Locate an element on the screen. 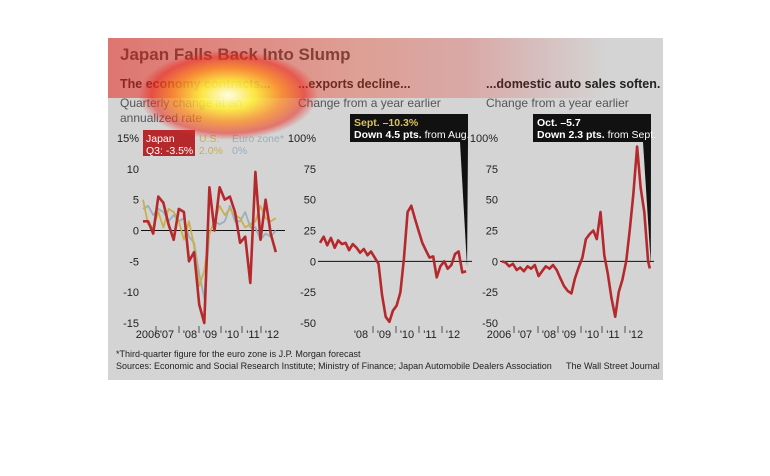  annotation-line2-bold: Down 2.3 pts. is located at coordinates (571, 135).